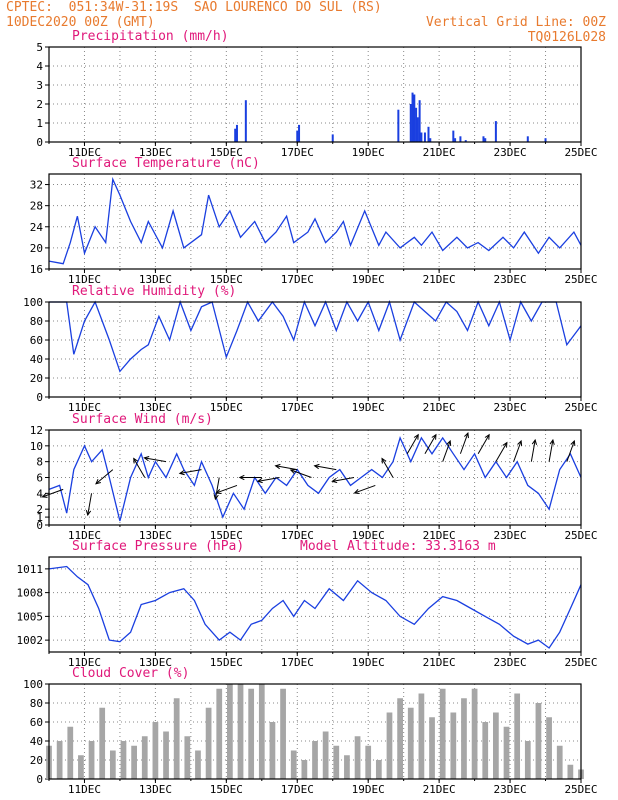  Describe the element at coordinates (33, 302) in the screenshot. I see `y-tick-label: 100` at that location.